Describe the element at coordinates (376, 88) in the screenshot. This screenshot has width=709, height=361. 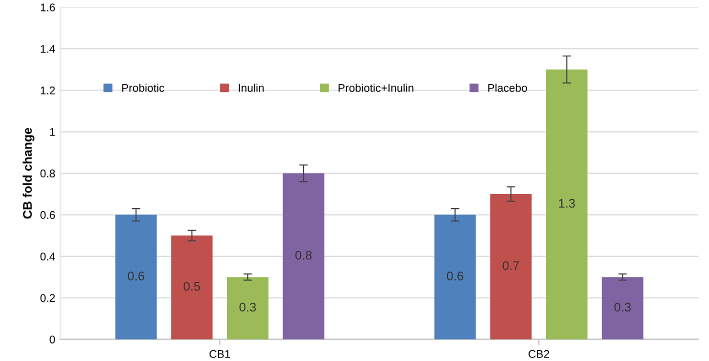
I see `legend-label: Probiotic+Inulin` at that location.